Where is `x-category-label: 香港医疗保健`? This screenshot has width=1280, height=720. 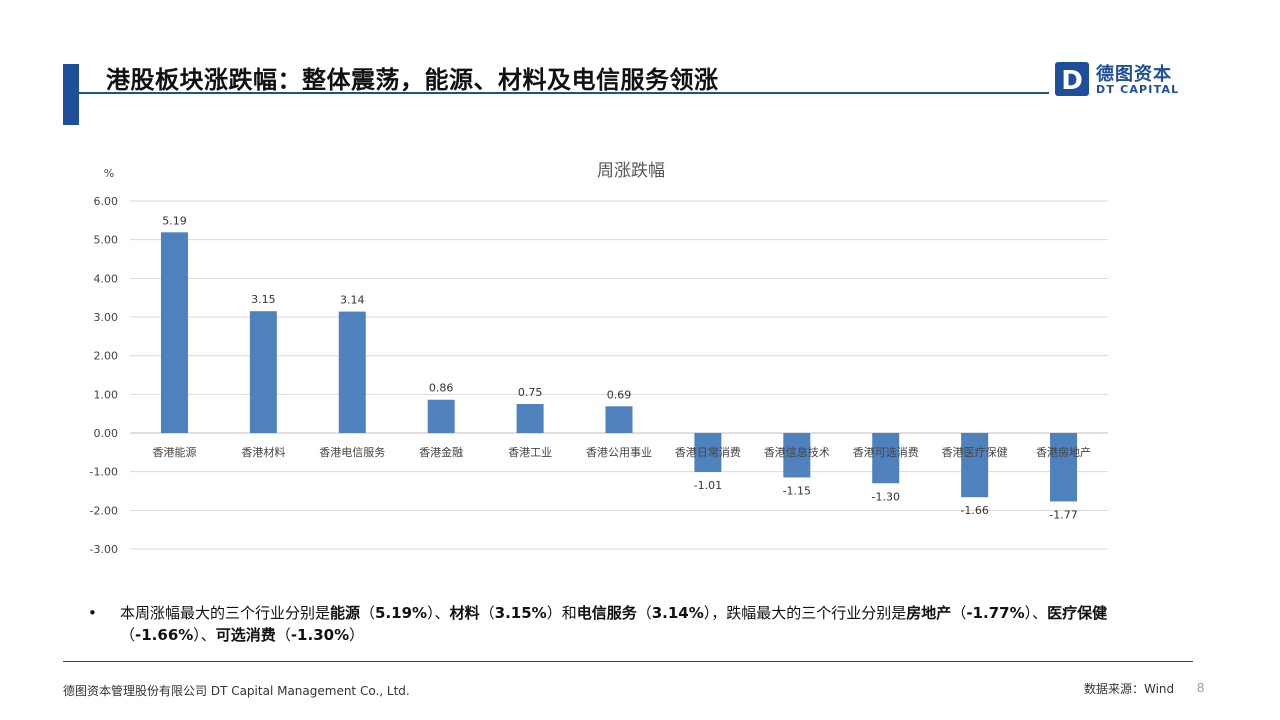
x-category-label: 香港医疗保健 is located at coordinates (975, 452).